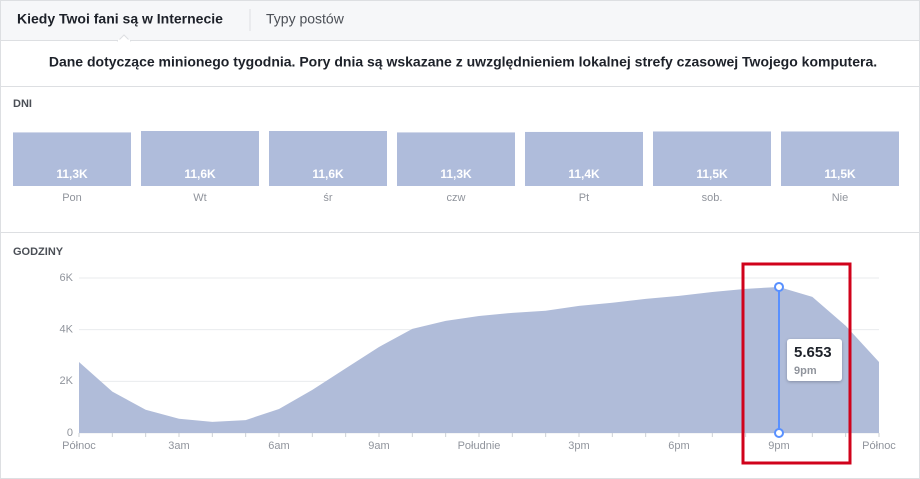  What do you see at coordinates (712, 198) in the screenshot?
I see `day-label: sob.` at bounding box center [712, 198].